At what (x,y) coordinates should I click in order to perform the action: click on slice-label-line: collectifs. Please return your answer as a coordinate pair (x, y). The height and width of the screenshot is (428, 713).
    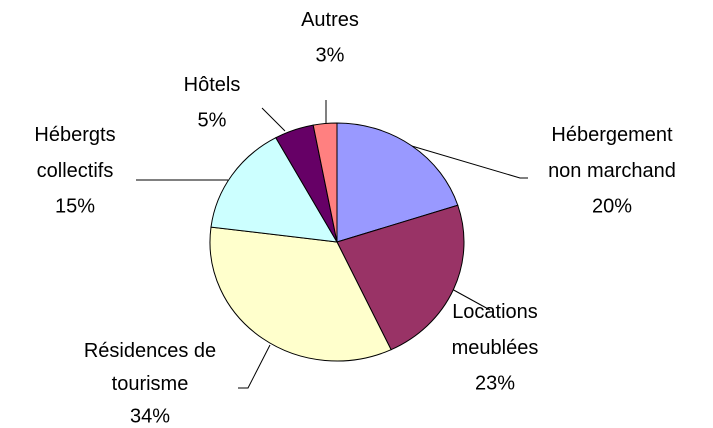
    Looking at the image, I should click on (75, 171).